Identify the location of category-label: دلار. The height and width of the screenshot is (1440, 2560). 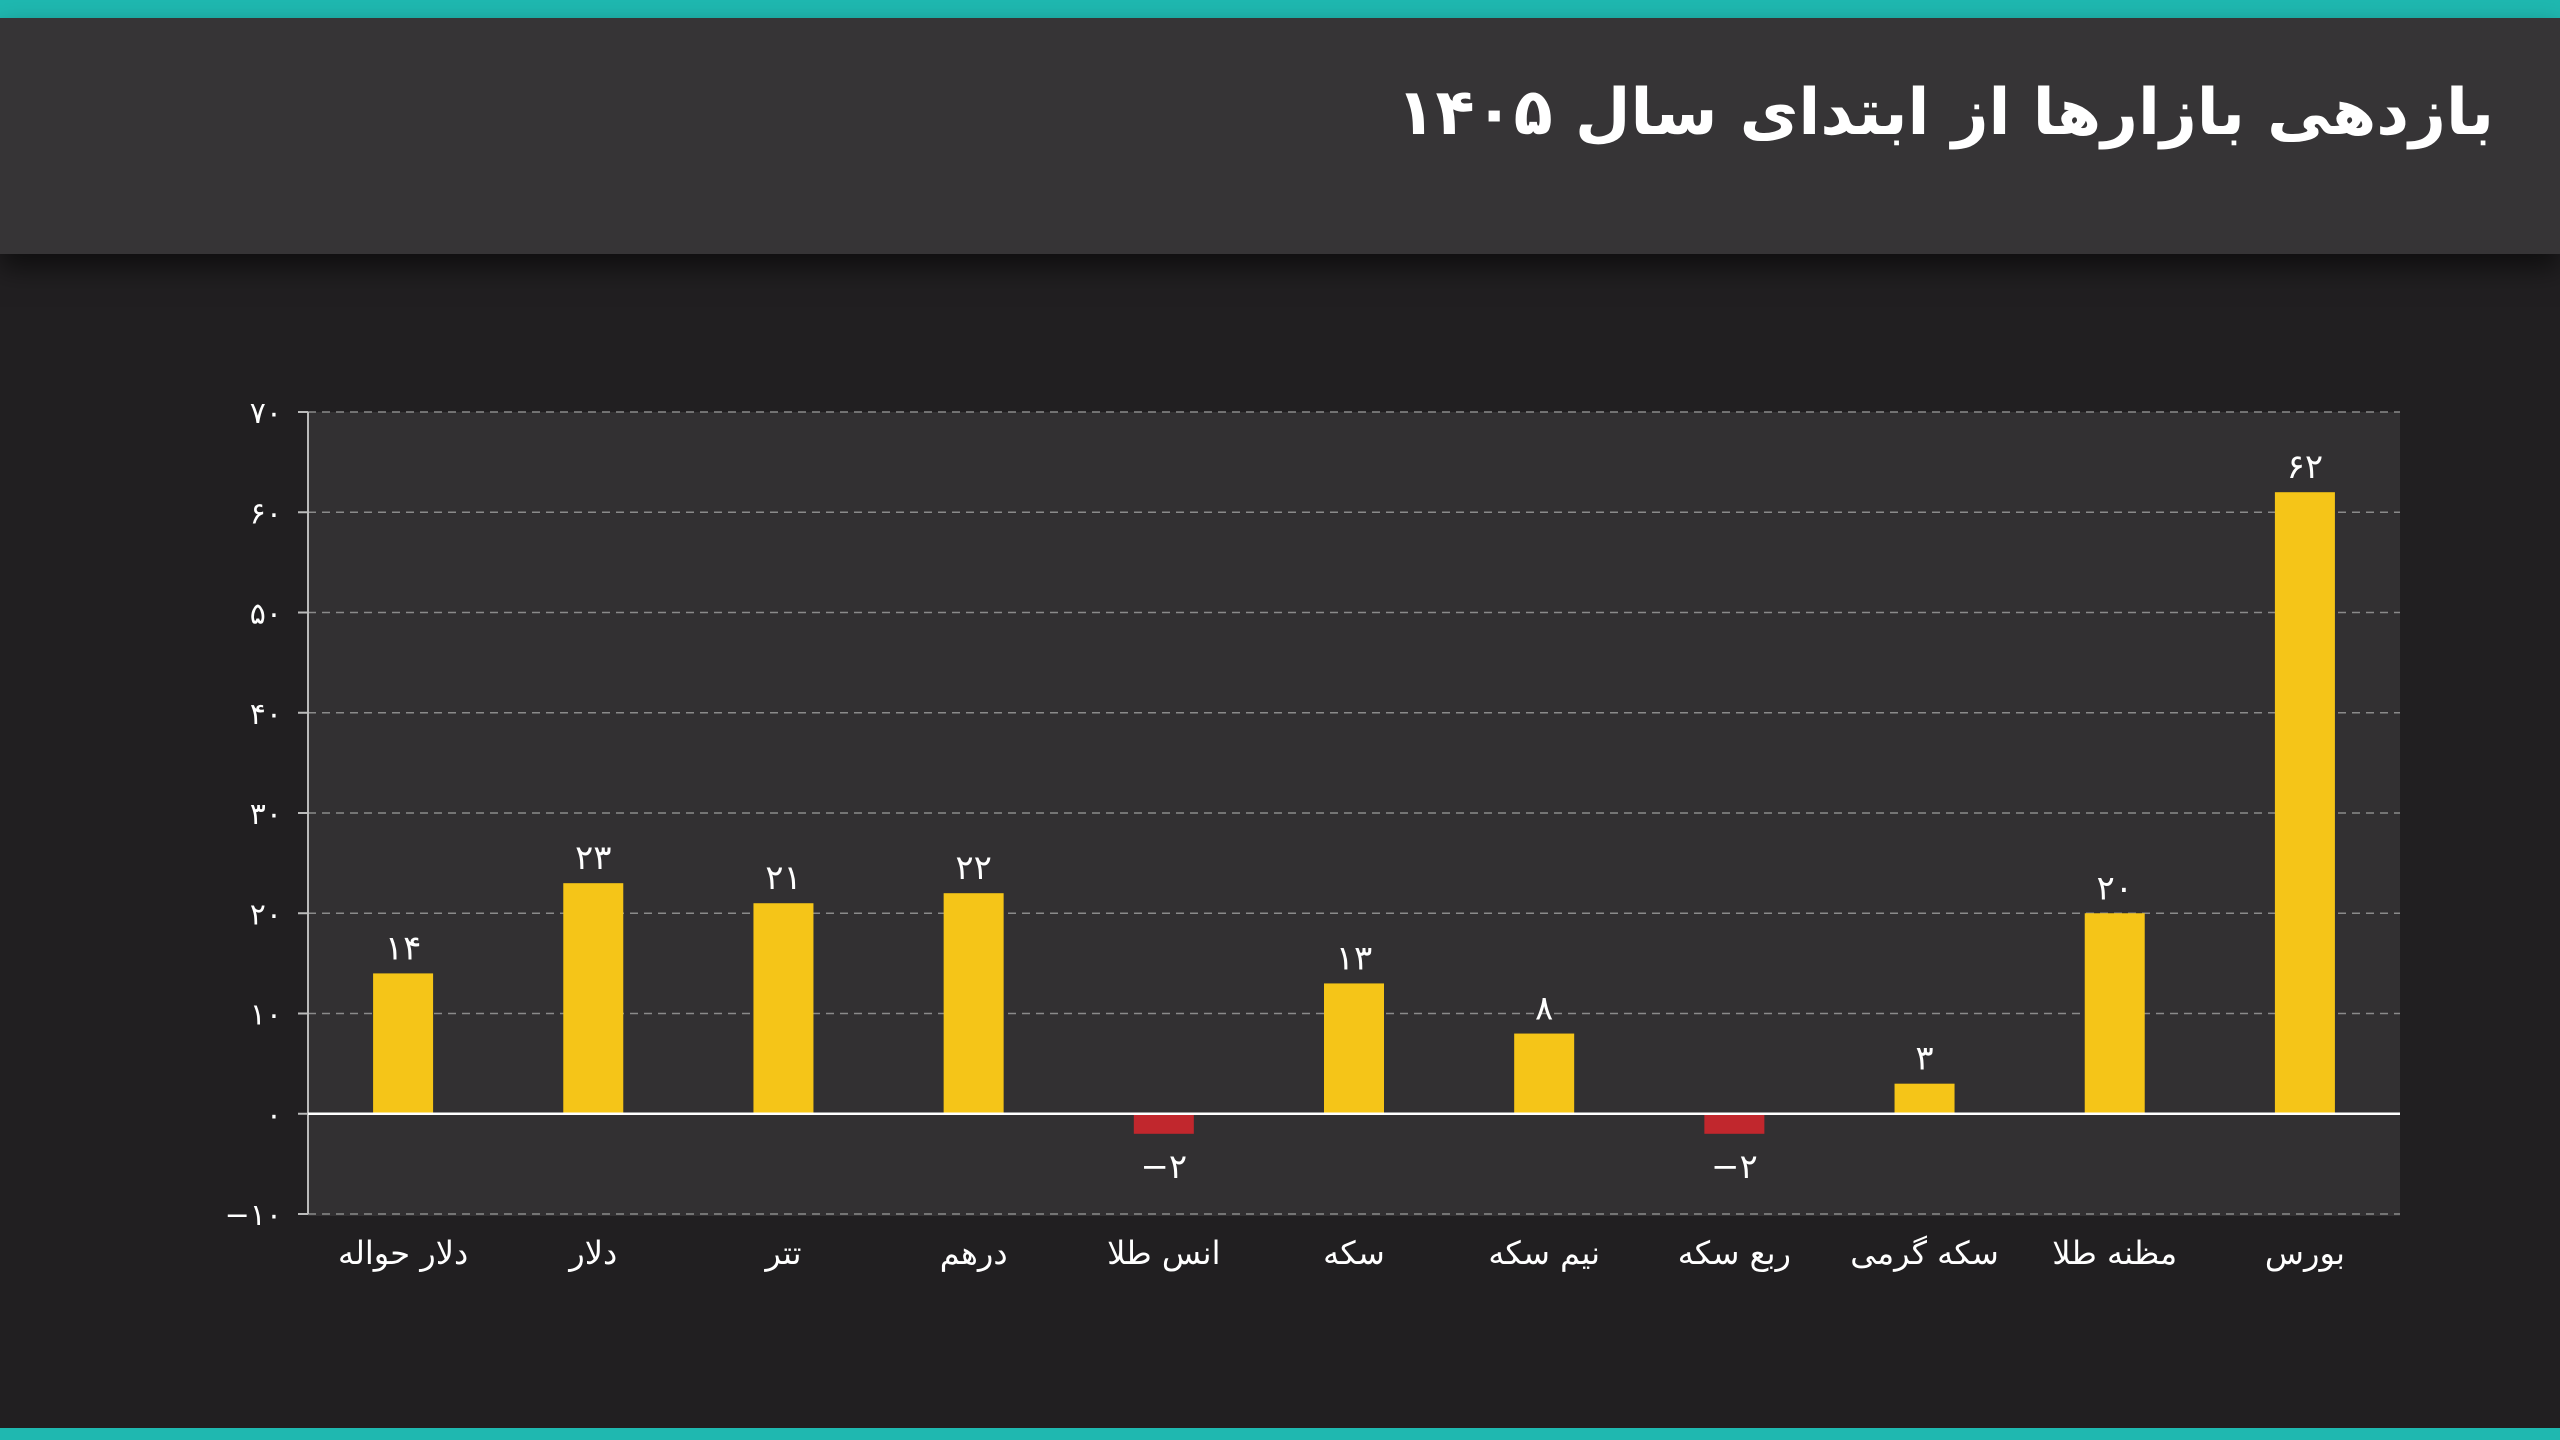
(592, 1253).